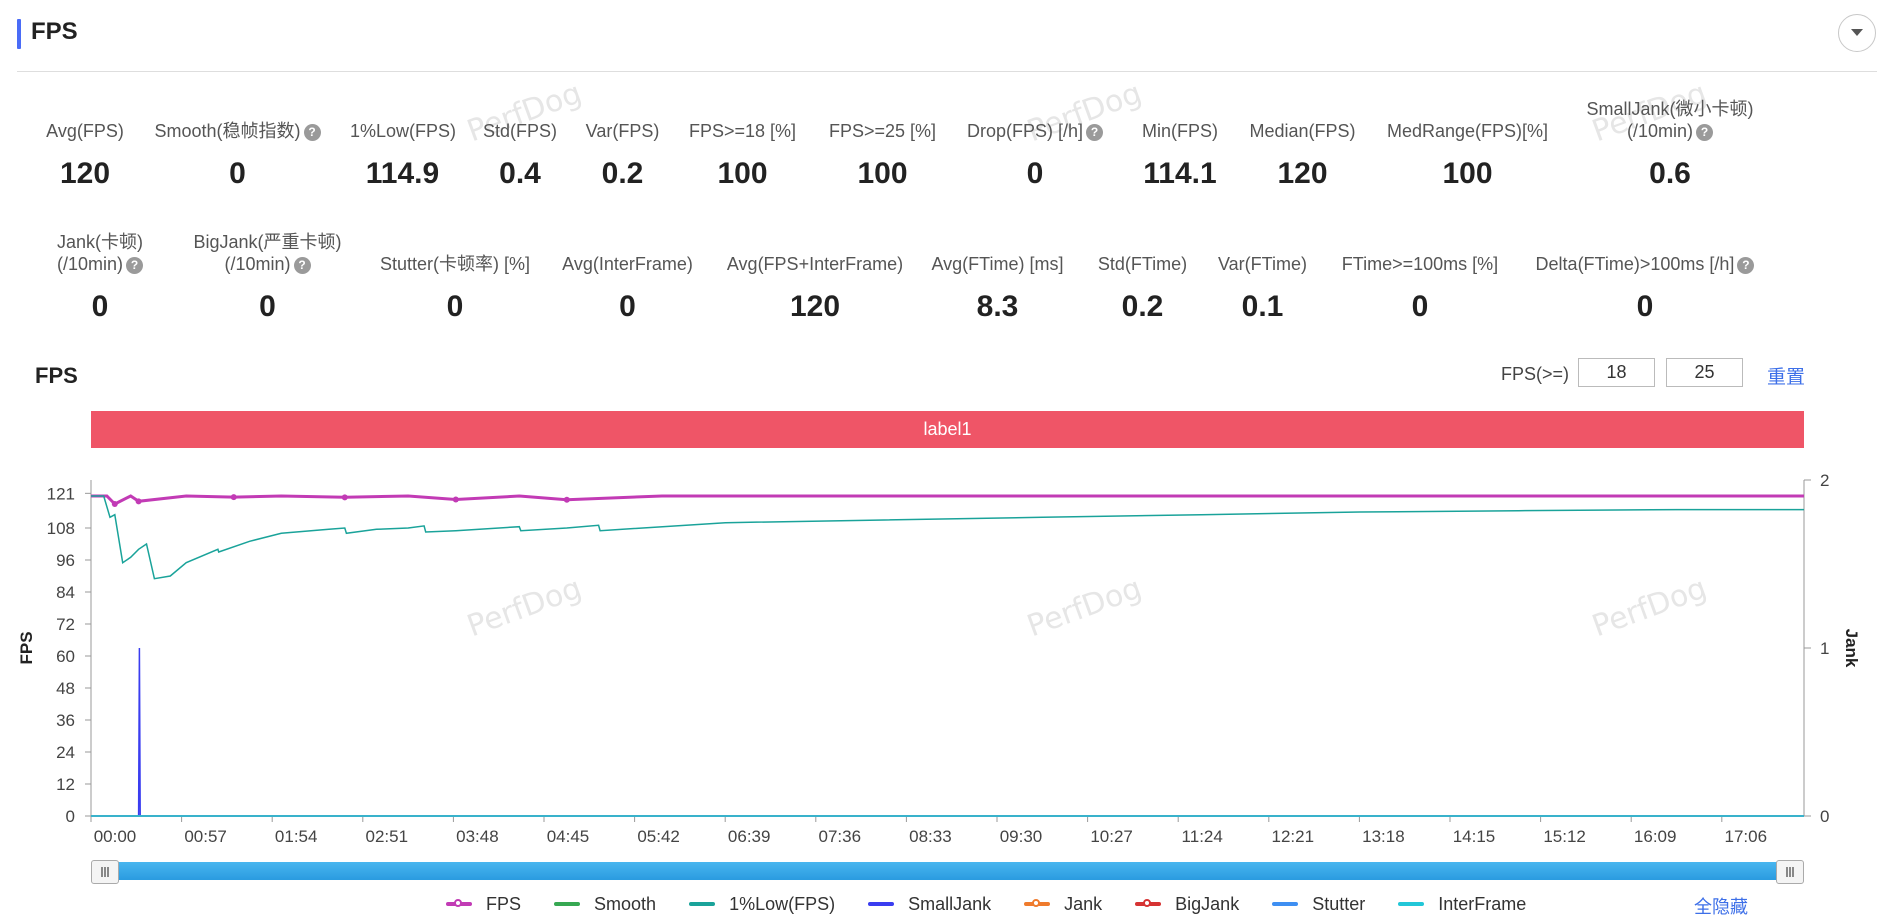 This screenshot has height=915, width=1877. Describe the element at coordinates (622, 131) in the screenshot. I see `stat-label: Var(FPS)` at that location.